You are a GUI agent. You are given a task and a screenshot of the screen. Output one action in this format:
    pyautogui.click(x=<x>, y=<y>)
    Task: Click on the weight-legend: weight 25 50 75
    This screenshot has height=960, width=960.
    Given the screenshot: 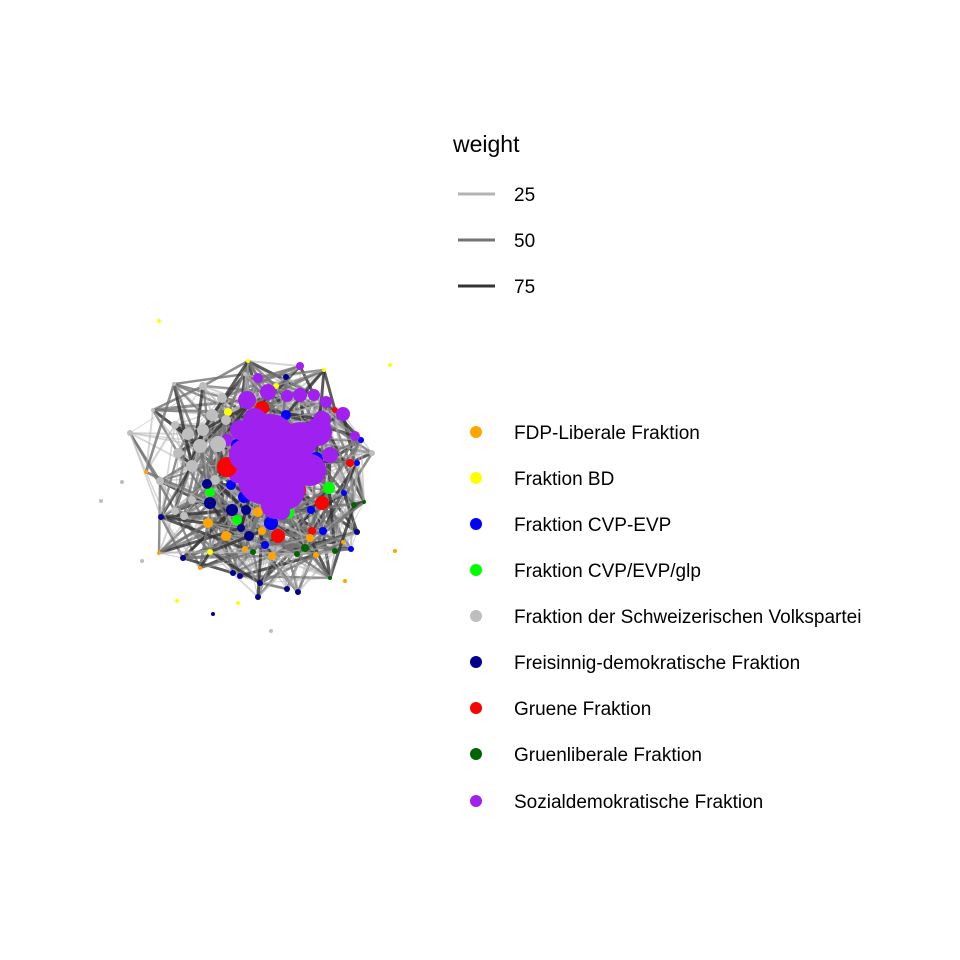 What is the action you would take?
    pyautogui.click(x=493, y=214)
    